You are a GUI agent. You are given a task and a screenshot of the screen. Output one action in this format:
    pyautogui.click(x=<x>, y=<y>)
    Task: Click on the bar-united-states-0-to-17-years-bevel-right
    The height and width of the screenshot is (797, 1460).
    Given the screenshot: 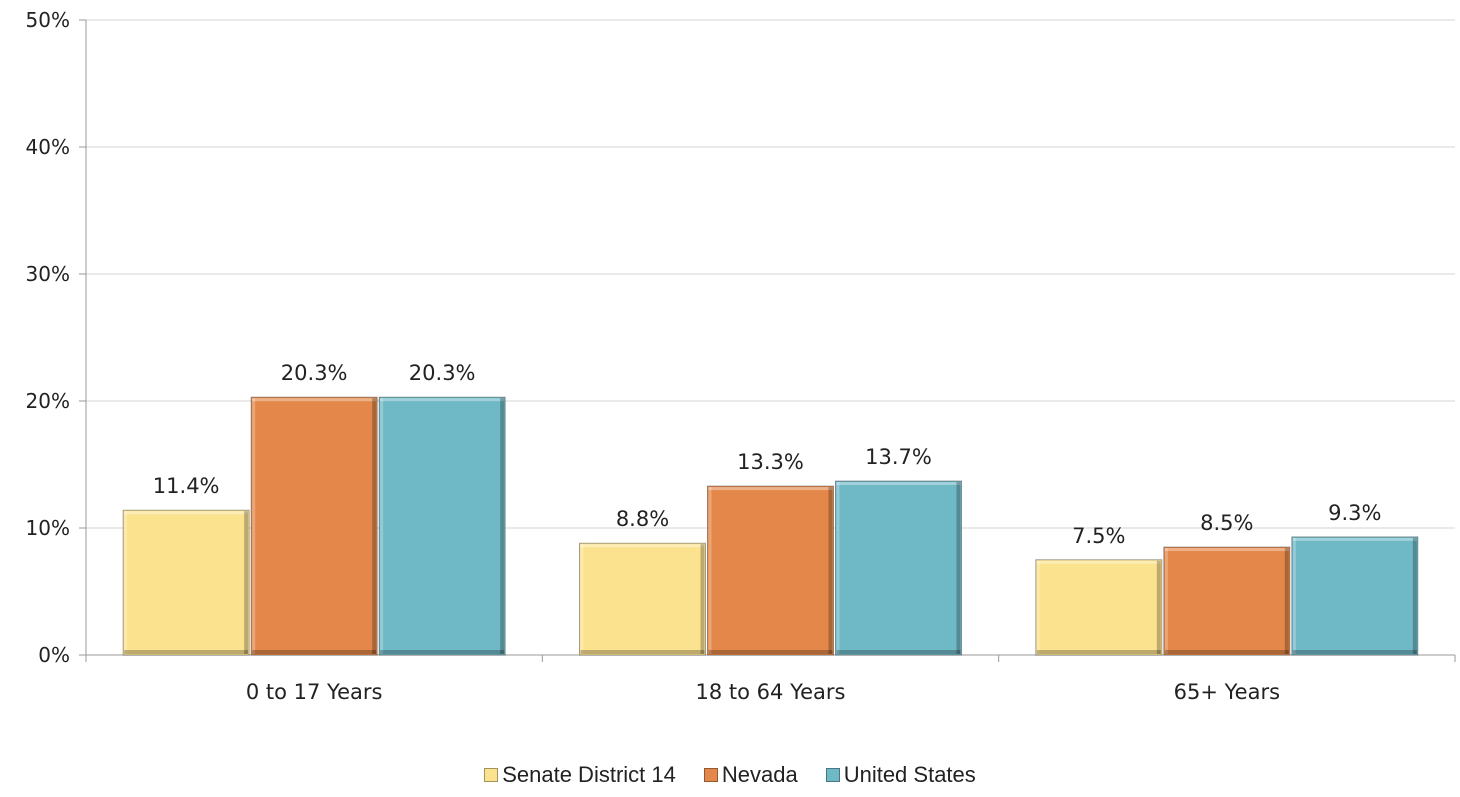 What is the action you would take?
    pyautogui.click(x=502, y=526)
    